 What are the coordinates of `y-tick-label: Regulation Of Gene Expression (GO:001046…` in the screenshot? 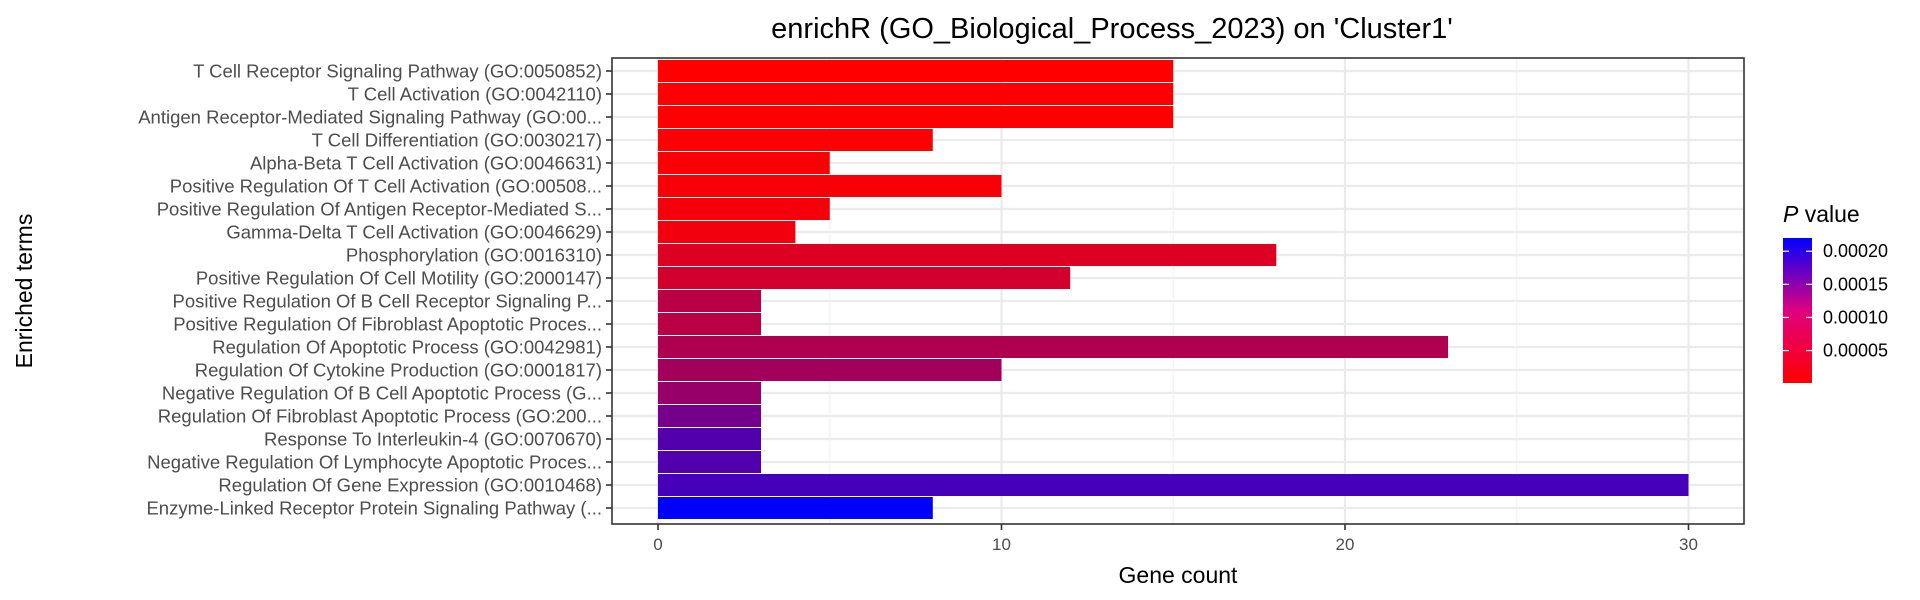 It's located at (410, 485).